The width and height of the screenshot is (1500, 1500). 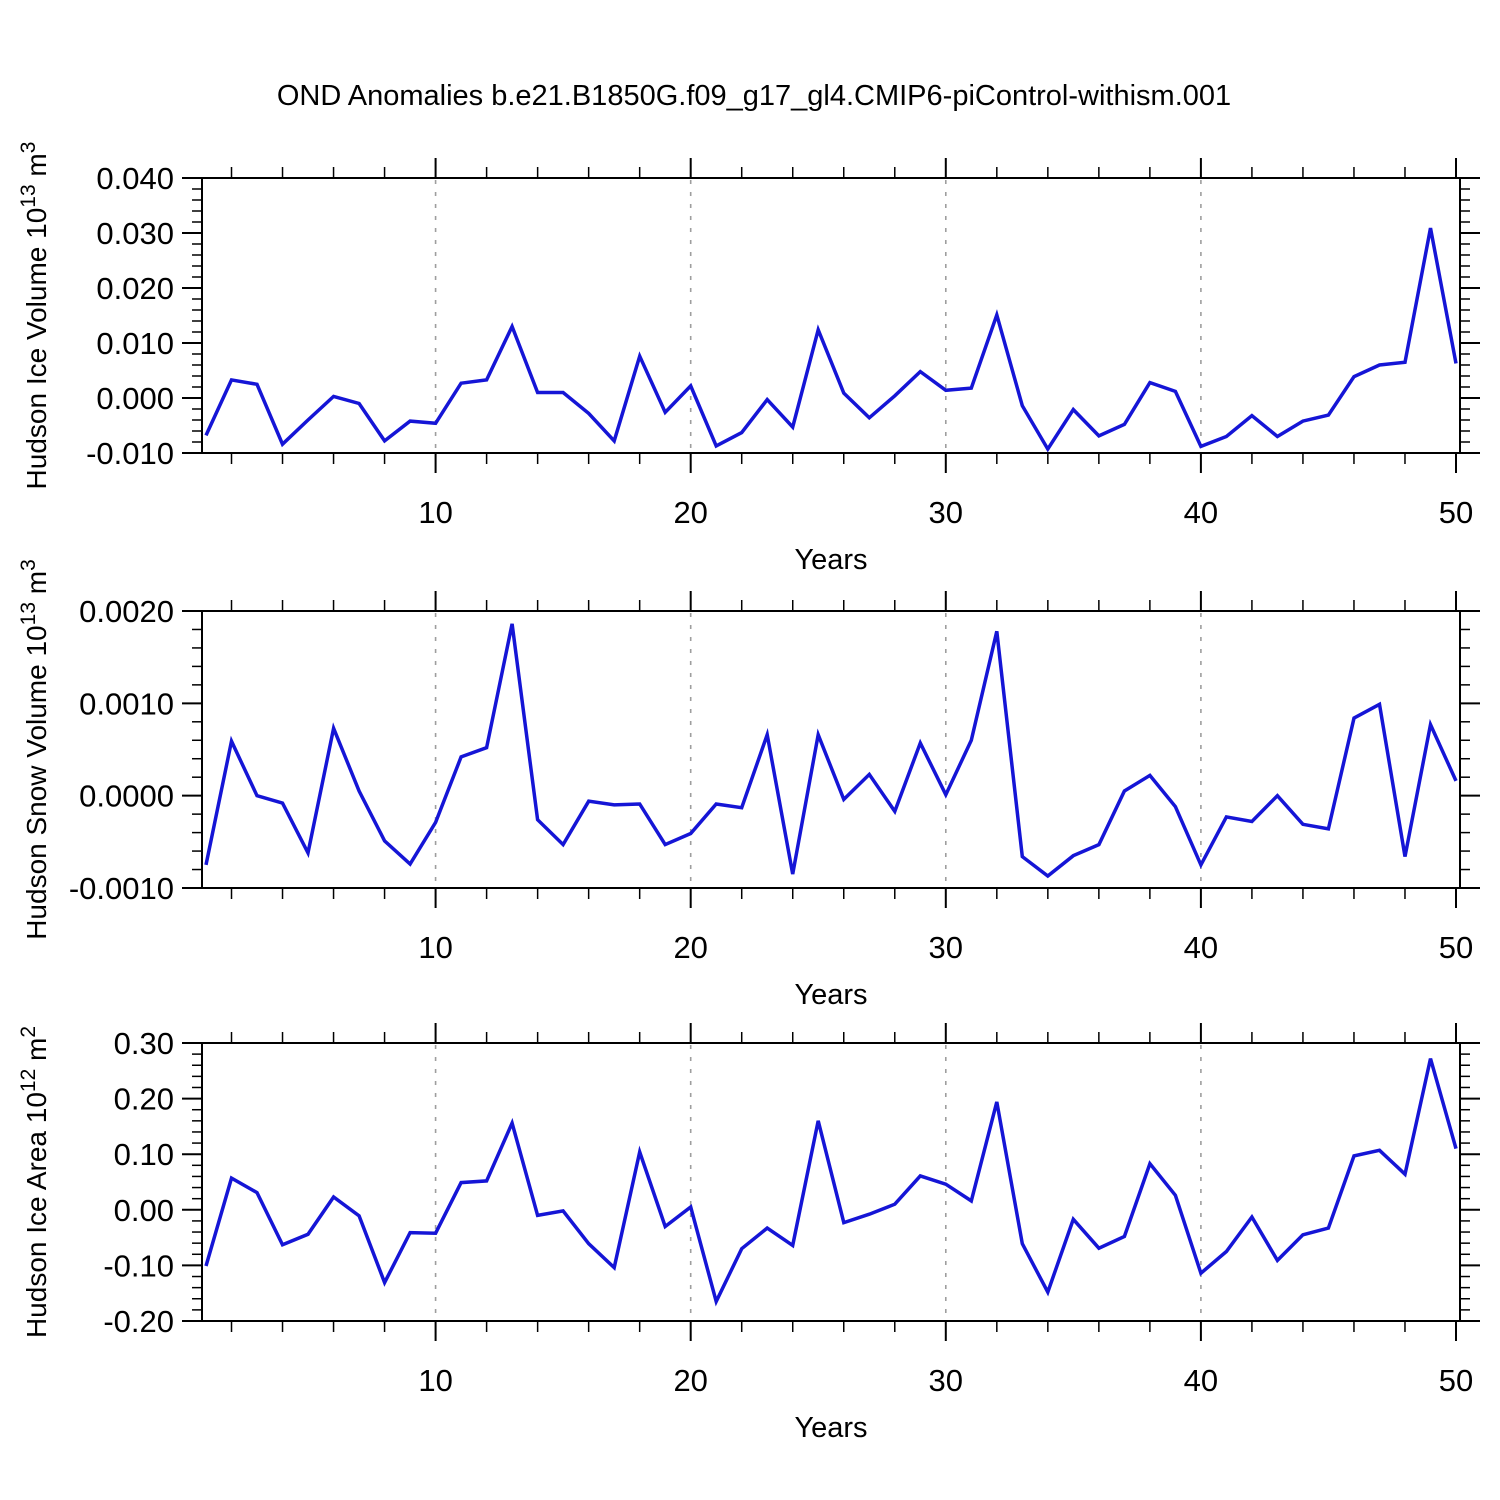 What do you see at coordinates (34, 316) in the screenshot?
I see `y-axis-title: Hudson Ice Volume 1013 m3` at bounding box center [34, 316].